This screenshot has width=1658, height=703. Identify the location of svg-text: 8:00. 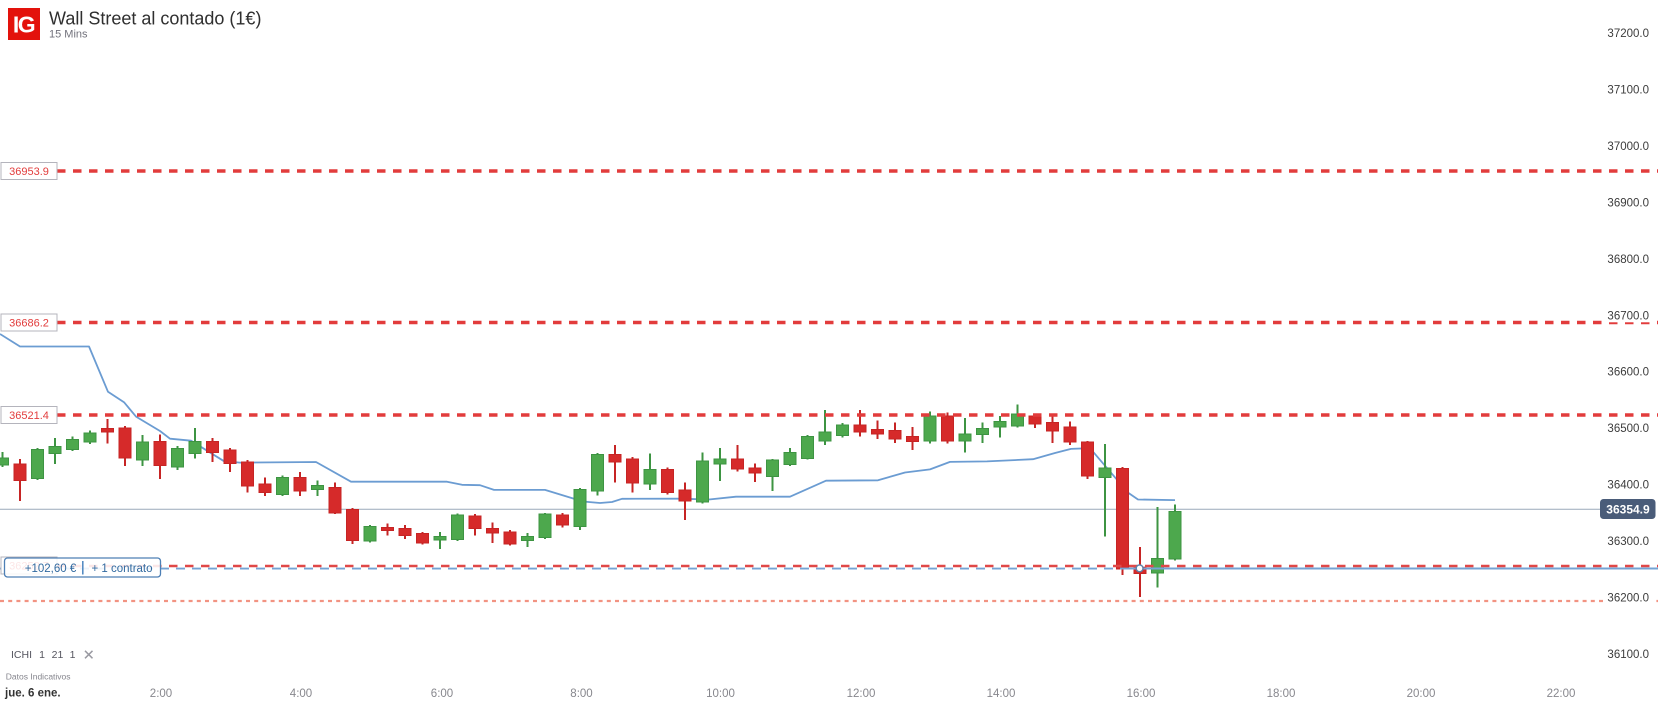
(581, 694).